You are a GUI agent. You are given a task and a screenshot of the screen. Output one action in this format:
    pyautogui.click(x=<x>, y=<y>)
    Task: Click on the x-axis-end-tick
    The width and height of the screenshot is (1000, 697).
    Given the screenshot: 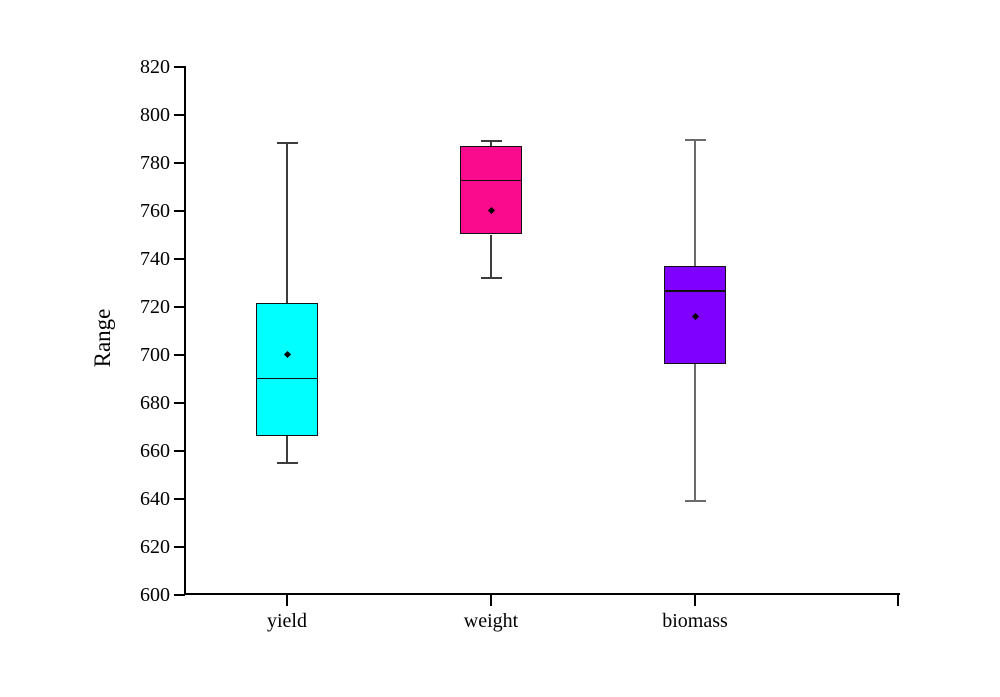 What is the action you would take?
    pyautogui.click(x=898, y=600)
    